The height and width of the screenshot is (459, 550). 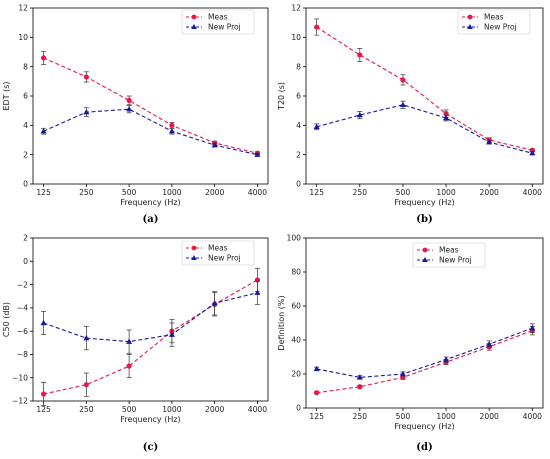 What do you see at coordinates (22, 354) in the screenshot?
I see `y-tick-label: −8` at bounding box center [22, 354].